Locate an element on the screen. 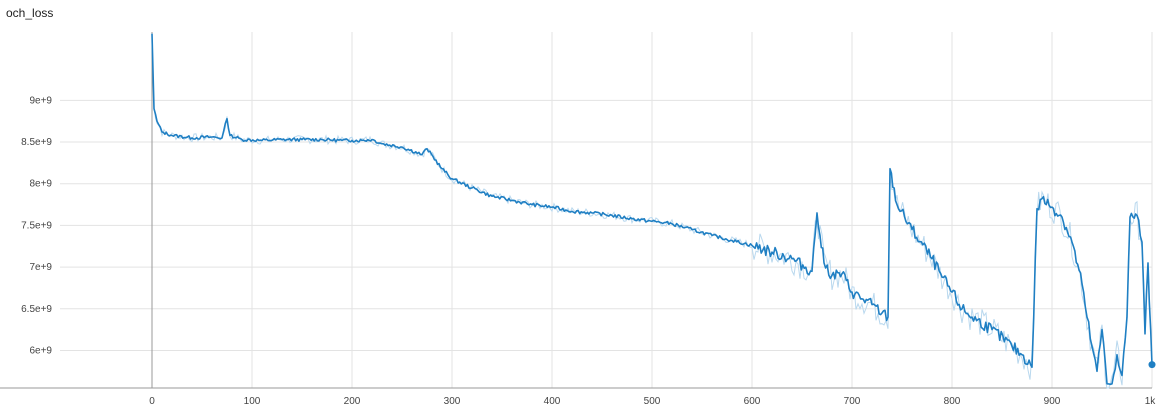 The image size is (1156, 412). x-tick-label: 100 is located at coordinates (252, 401).